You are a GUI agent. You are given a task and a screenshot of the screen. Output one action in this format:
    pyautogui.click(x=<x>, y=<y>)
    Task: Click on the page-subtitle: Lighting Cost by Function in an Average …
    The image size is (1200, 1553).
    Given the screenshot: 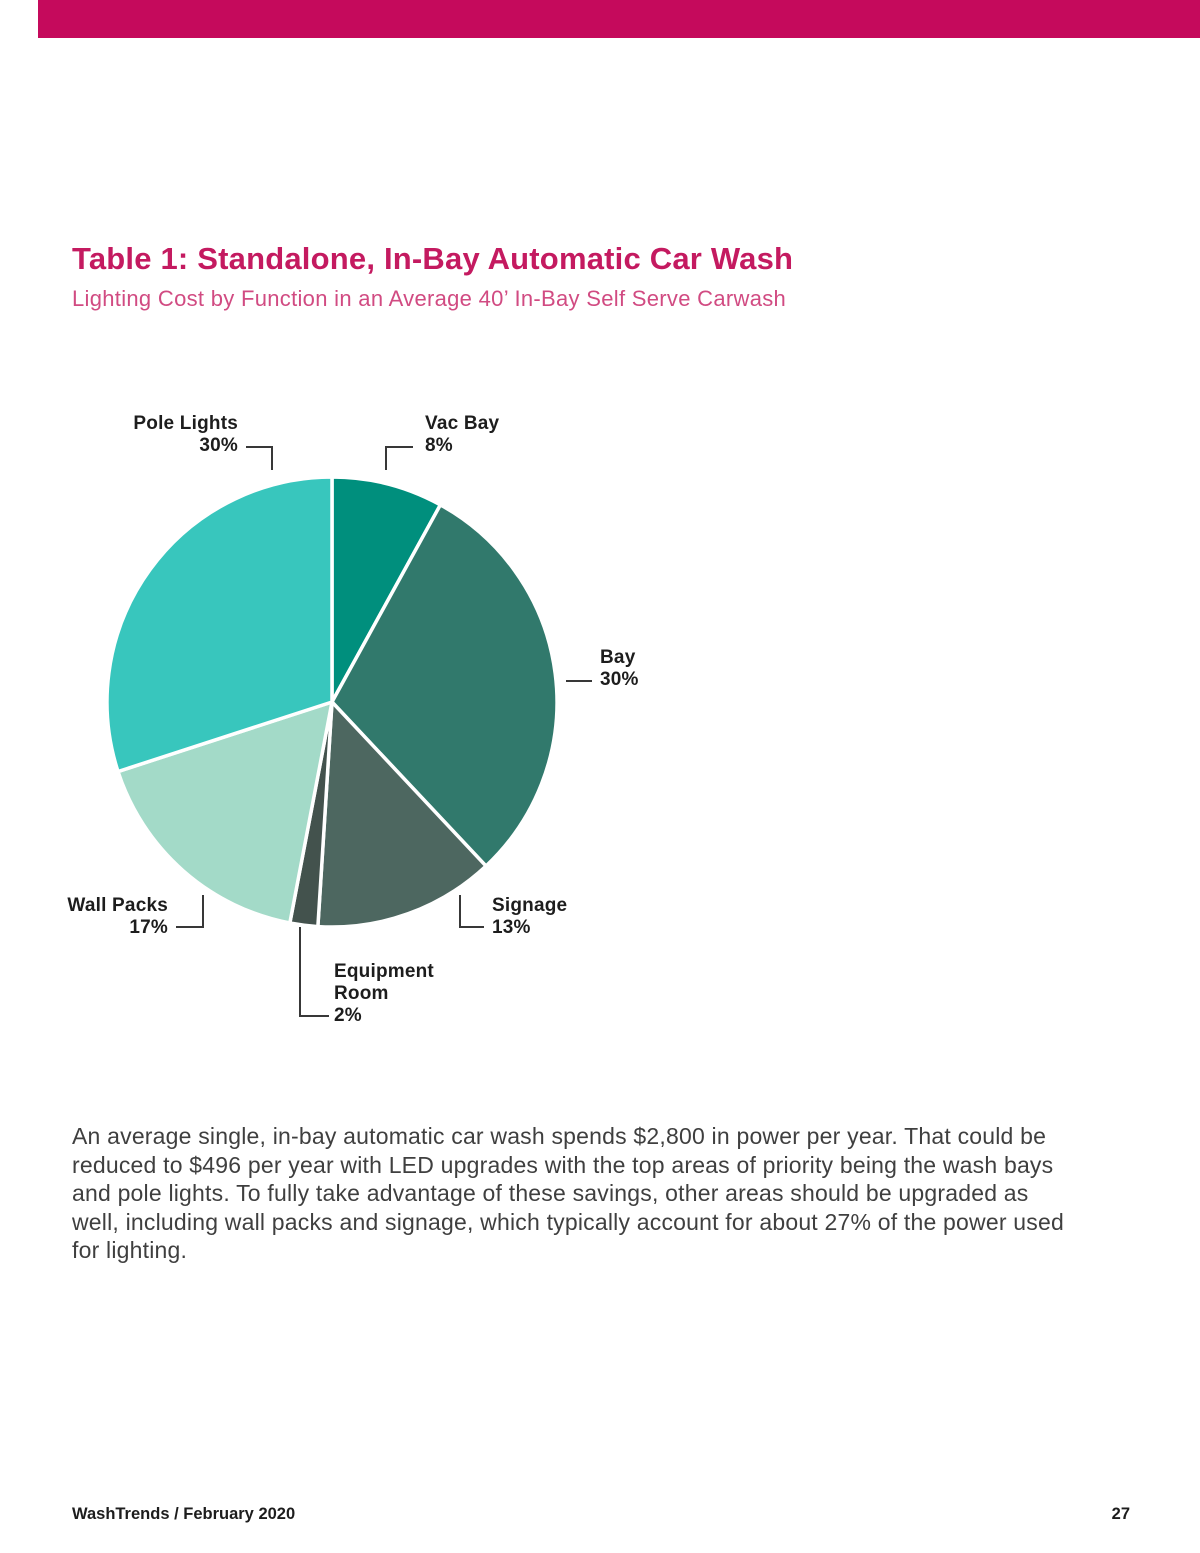 What is the action you would take?
    pyautogui.click(x=429, y=298)
    